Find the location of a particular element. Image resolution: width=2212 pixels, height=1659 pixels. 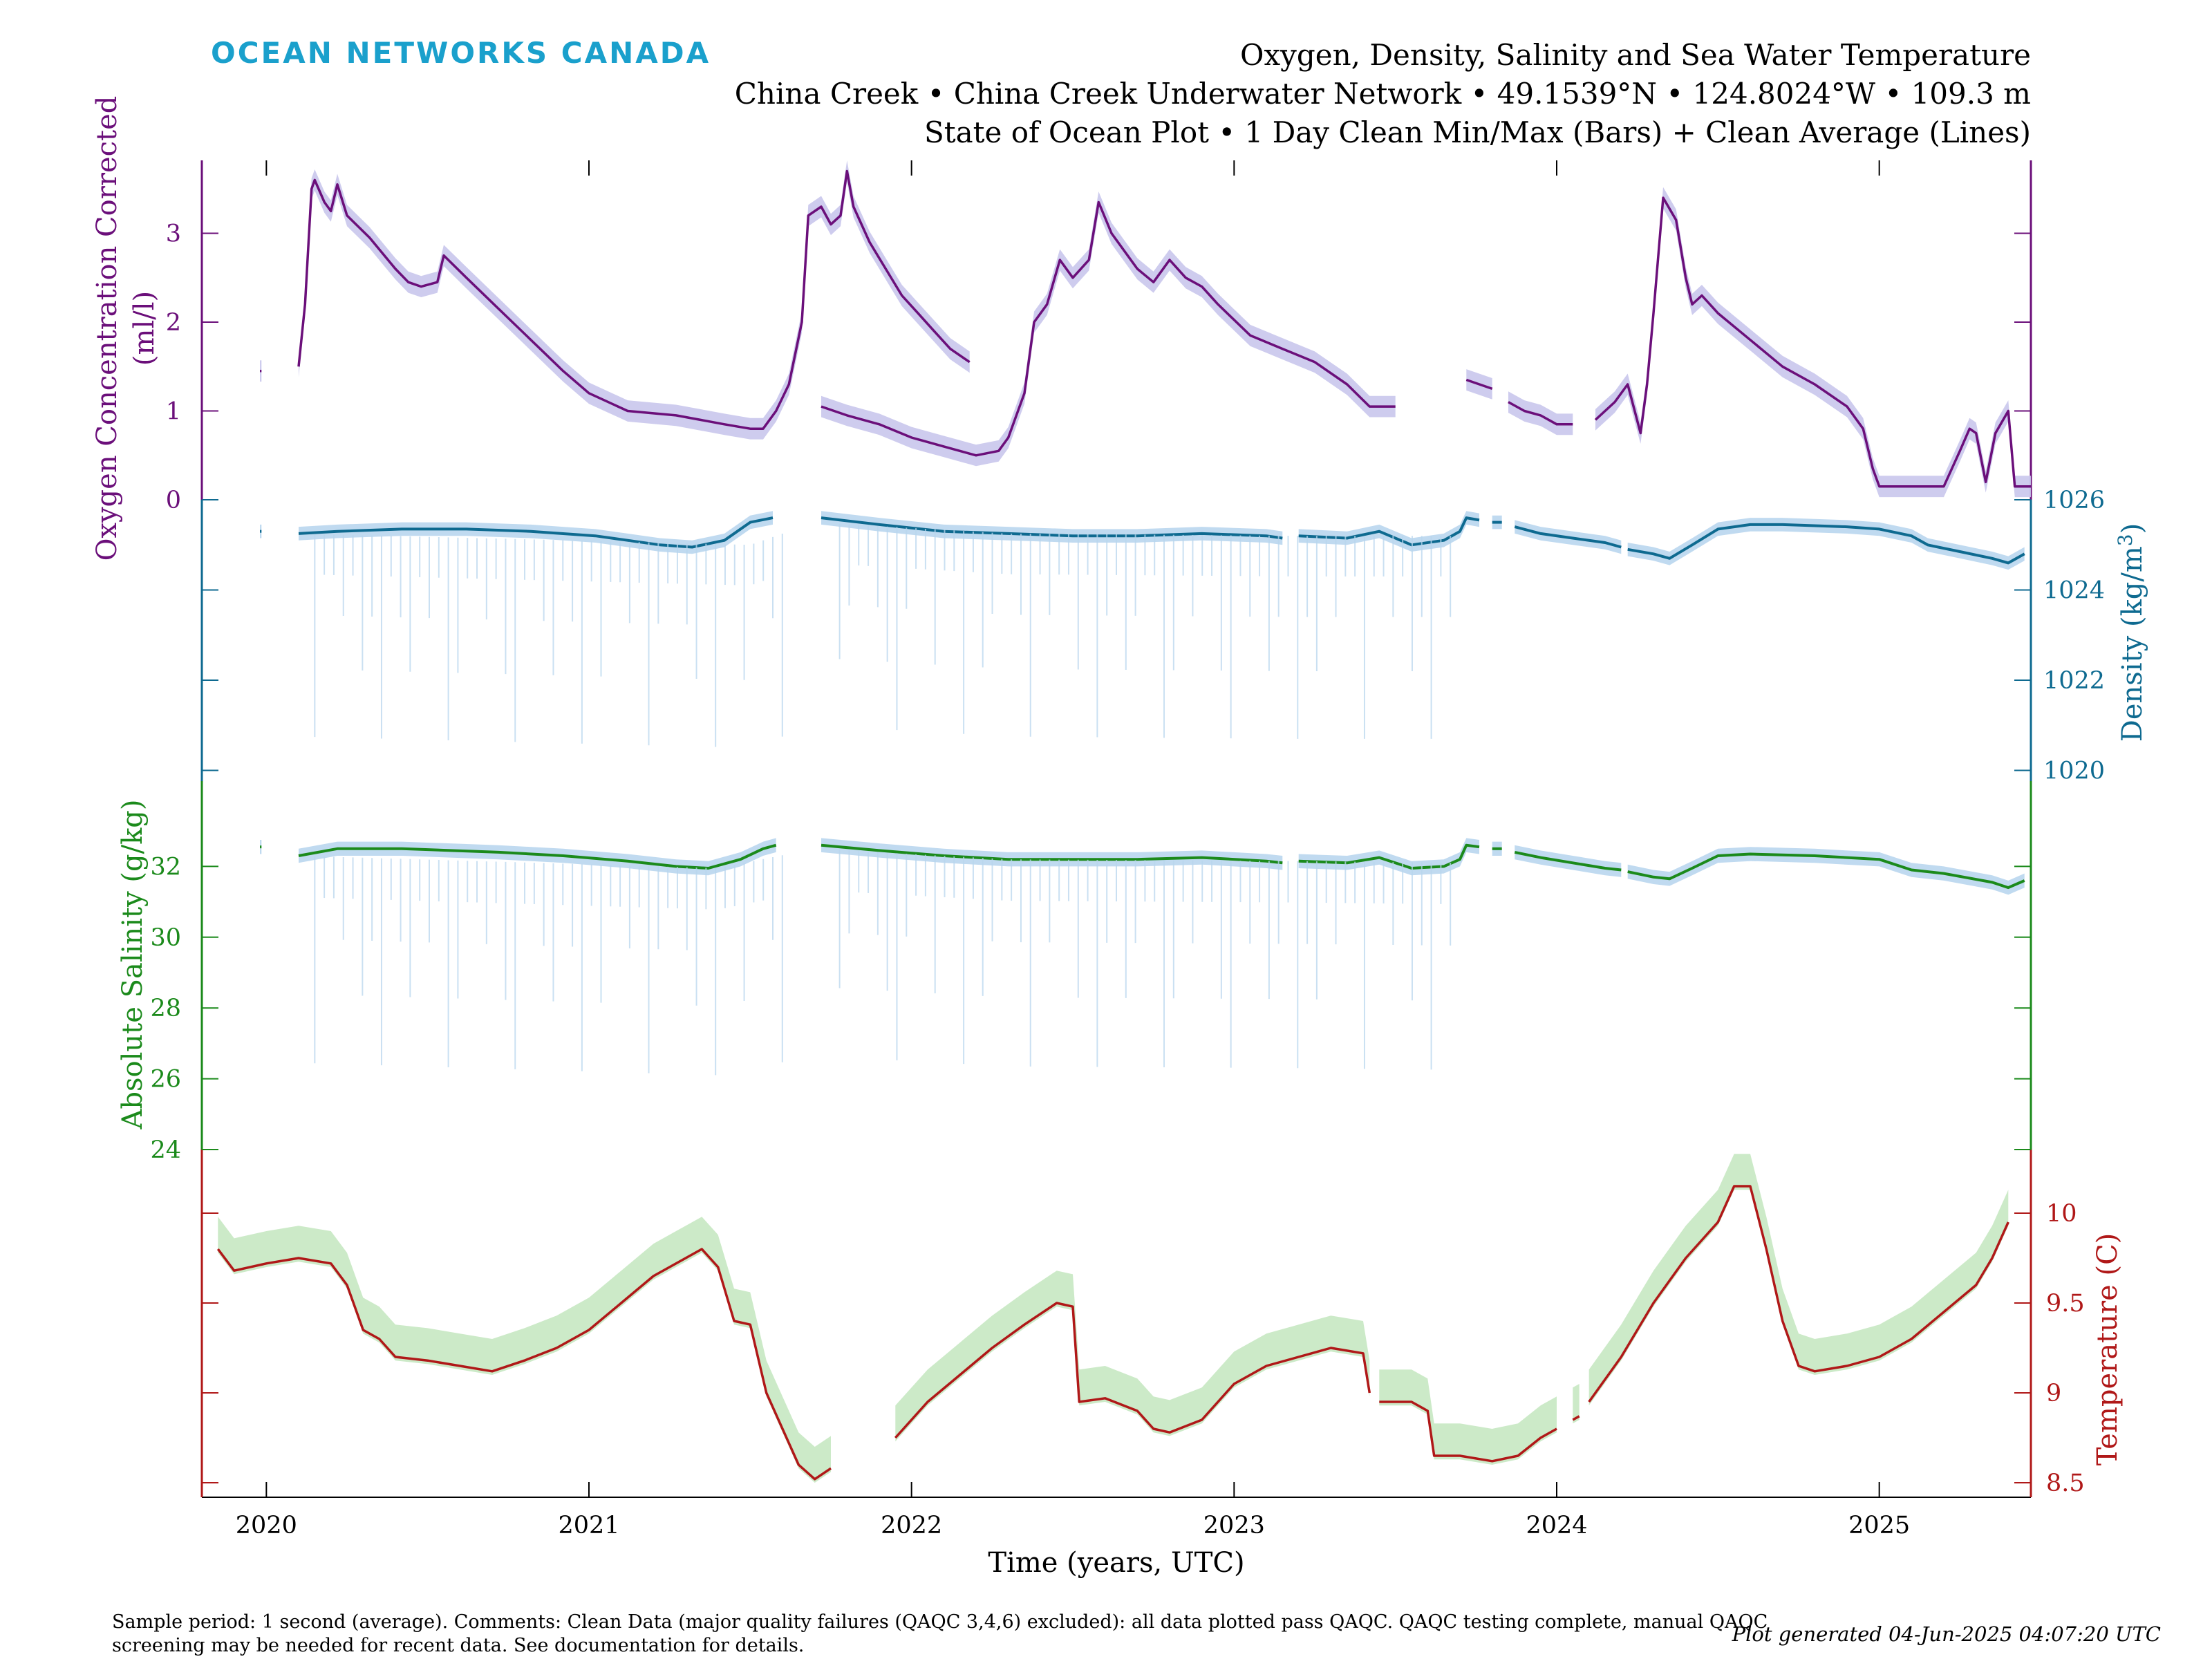

density-tick-label: 1022 is located at coordinates (2074, 681).